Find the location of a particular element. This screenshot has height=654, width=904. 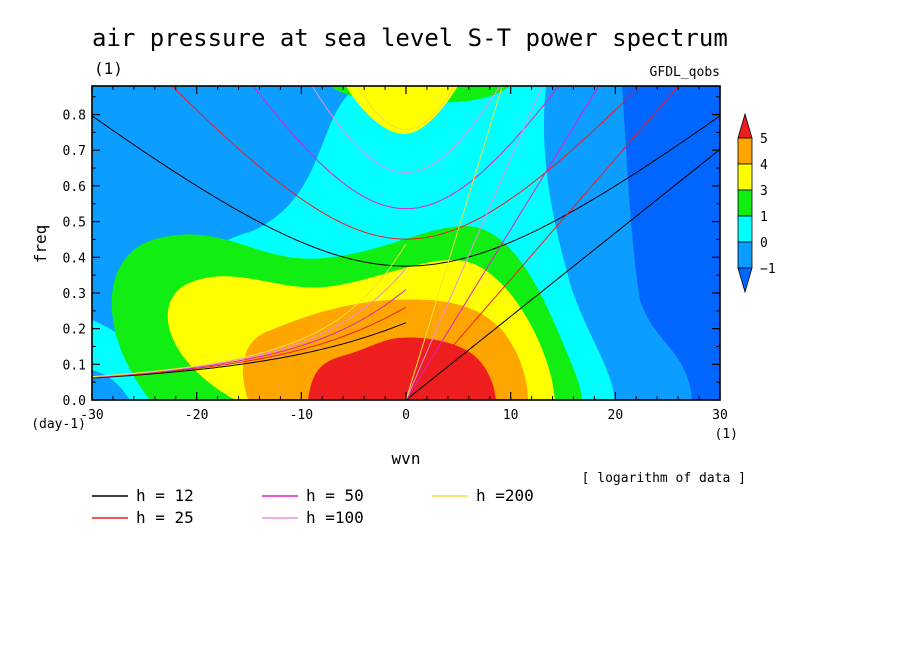

legend-label: h =200 is located at coordinates (505, 495).